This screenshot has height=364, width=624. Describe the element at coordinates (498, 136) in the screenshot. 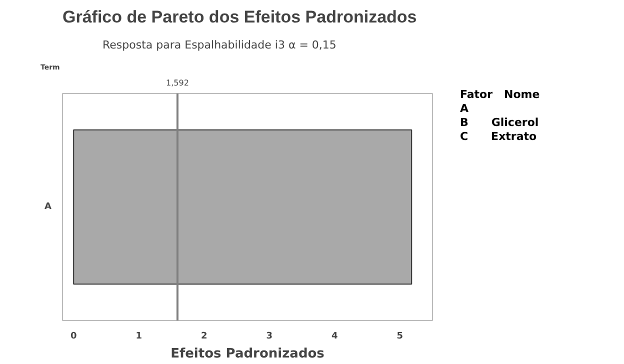

I see `text: C Extrato` at that location.